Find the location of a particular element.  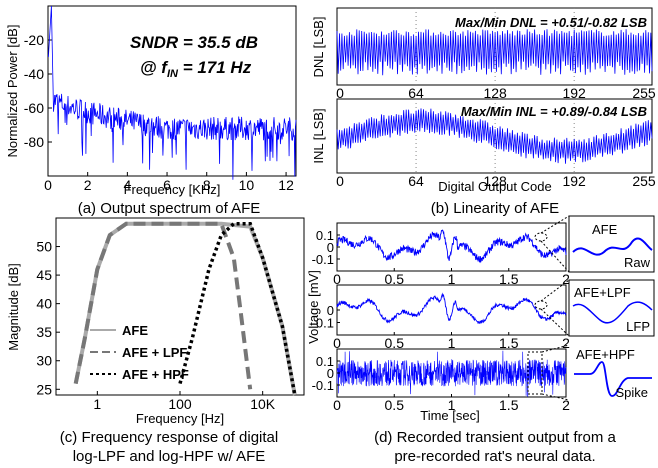

chart-b-grid is located at coordinates (495, 90).